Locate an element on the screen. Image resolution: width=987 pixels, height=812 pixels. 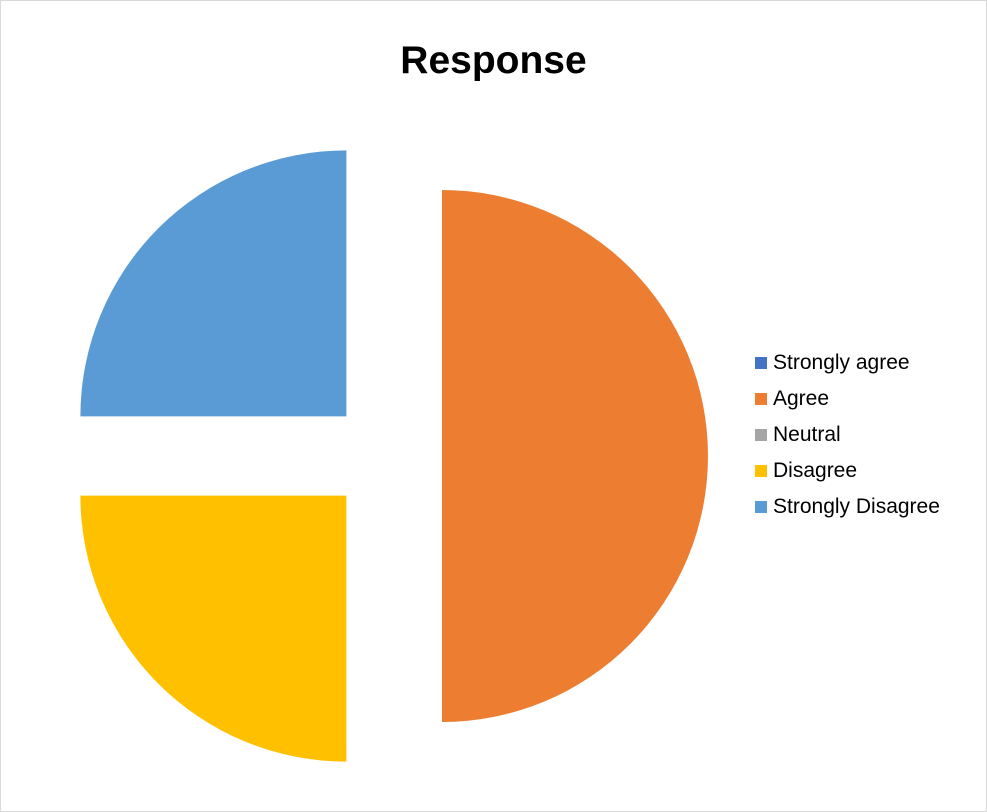
legend-label: Disagree is located at coordinates (815, 470).